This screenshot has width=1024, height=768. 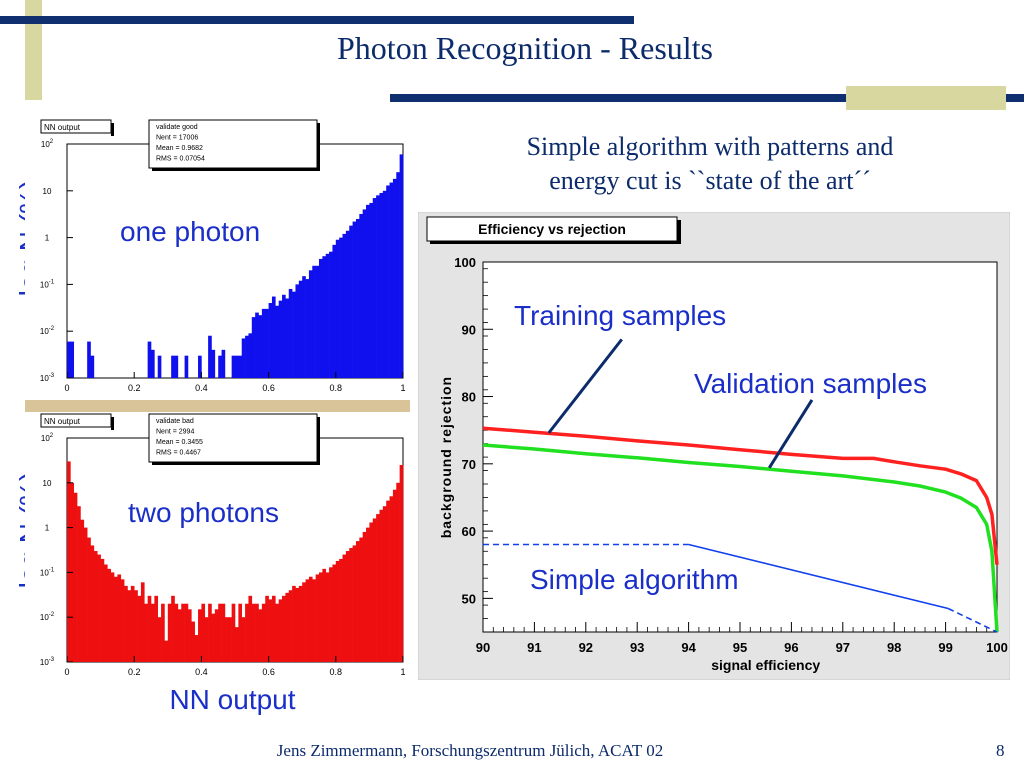 I want to click on y-tick-label: 70, so click(x=469, y=464).